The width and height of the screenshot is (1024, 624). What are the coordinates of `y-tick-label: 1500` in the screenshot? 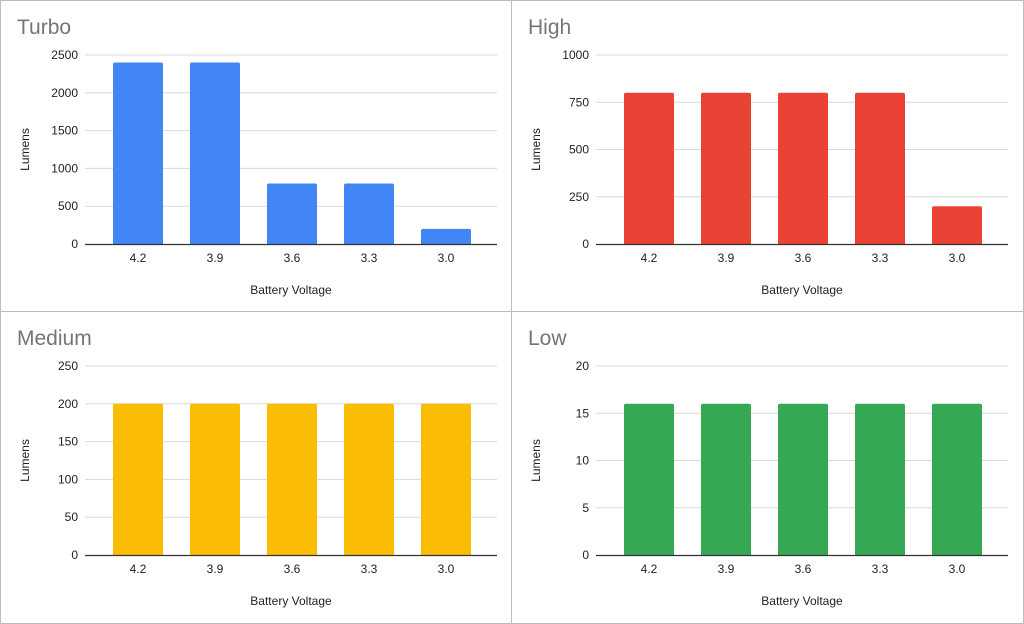 It's located at (64, 131).